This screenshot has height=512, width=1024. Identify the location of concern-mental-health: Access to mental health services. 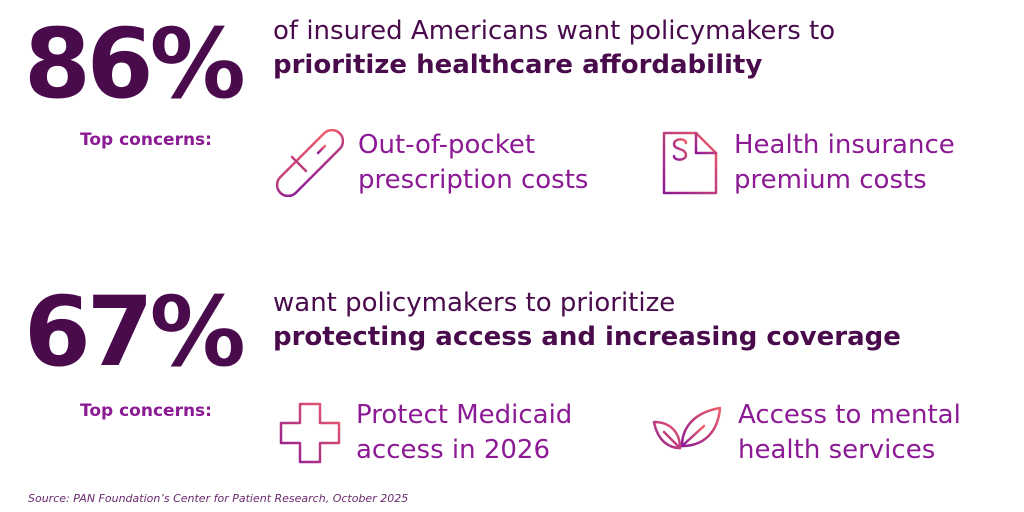
(806, 433).